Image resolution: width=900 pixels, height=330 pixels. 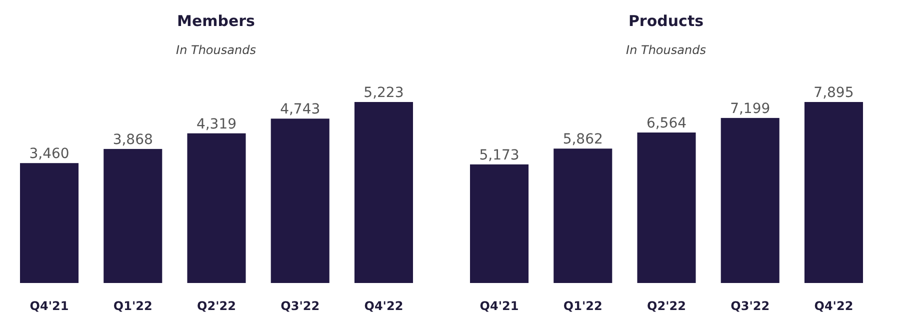 I want to click on data-label: 3,868, so click(x=132, y=140).